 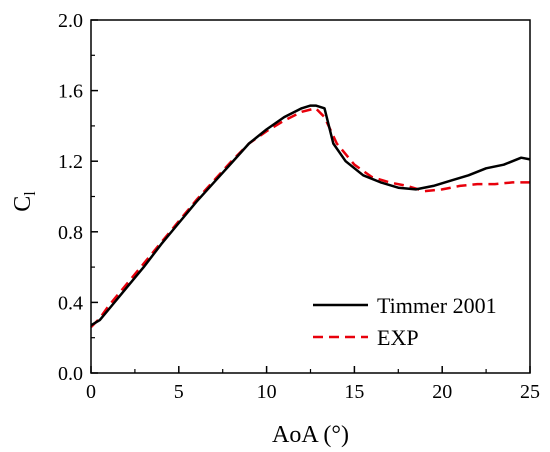 I want to click on y-axis-title-main: C, so click(x=23, y=204).